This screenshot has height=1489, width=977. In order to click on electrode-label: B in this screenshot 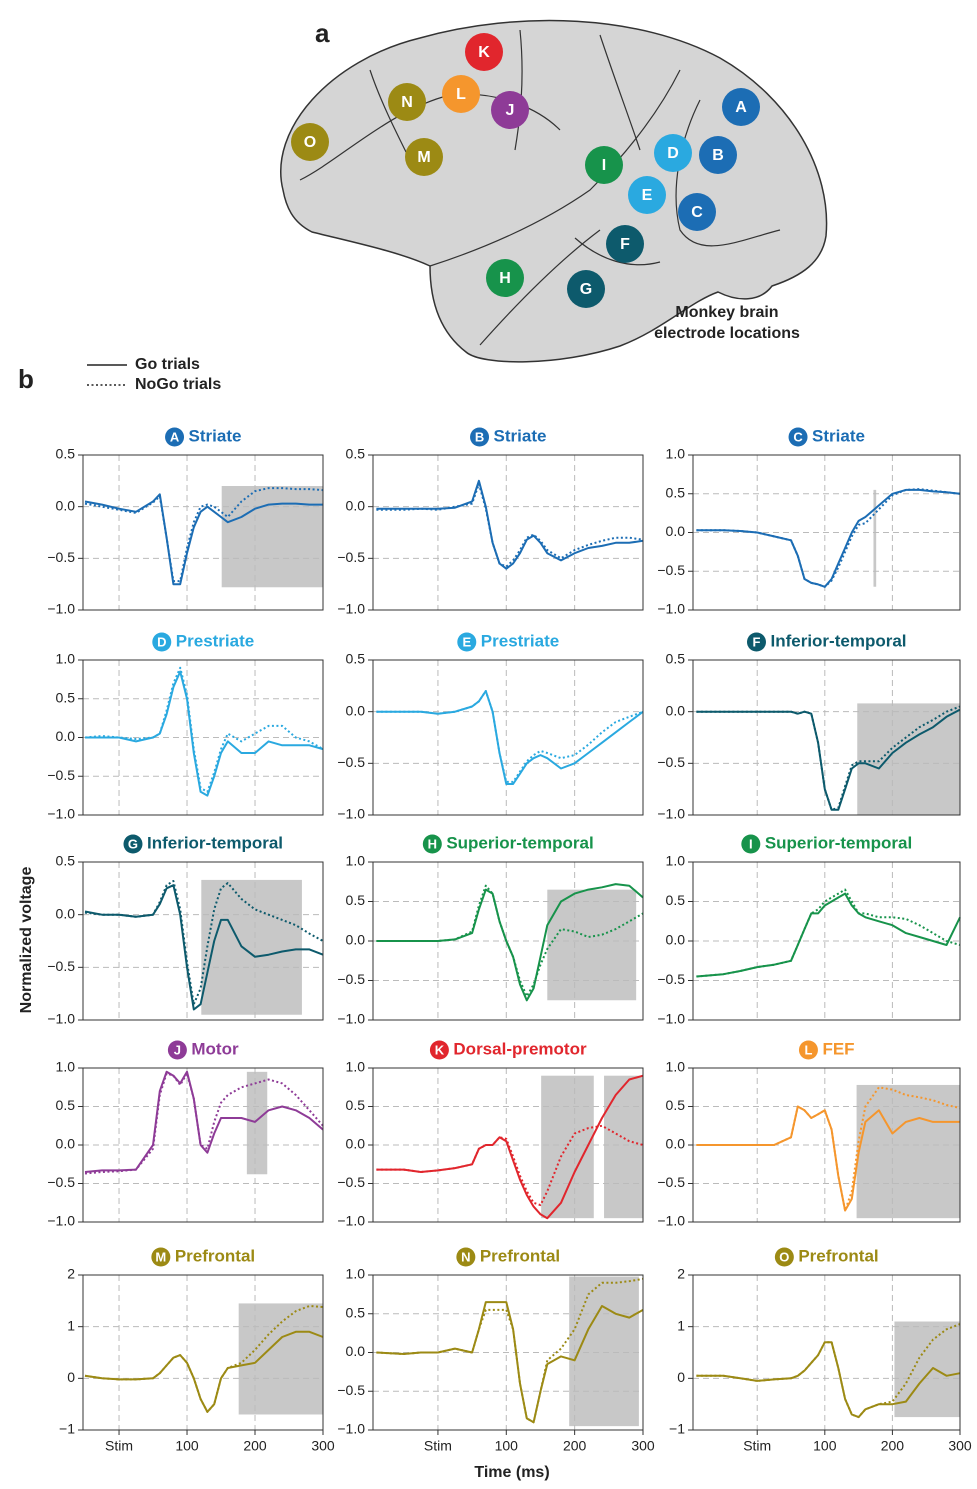, I will do `click(718, 155)`.